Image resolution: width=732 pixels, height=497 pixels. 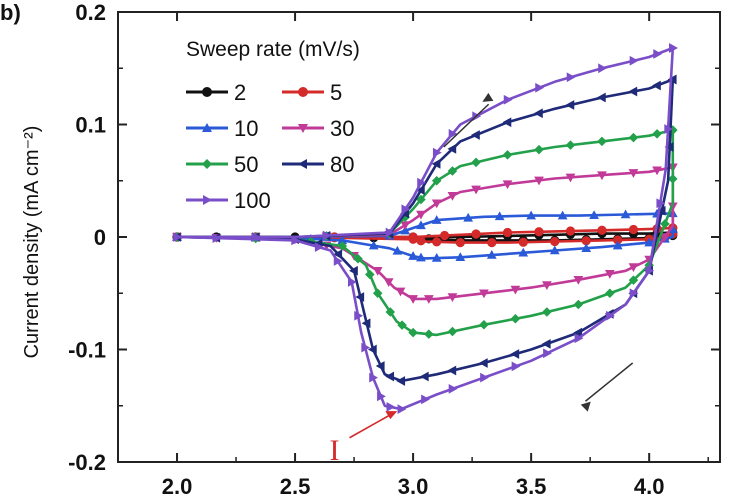 I want to click on legend-label: 30, so click(x=342, y=128).